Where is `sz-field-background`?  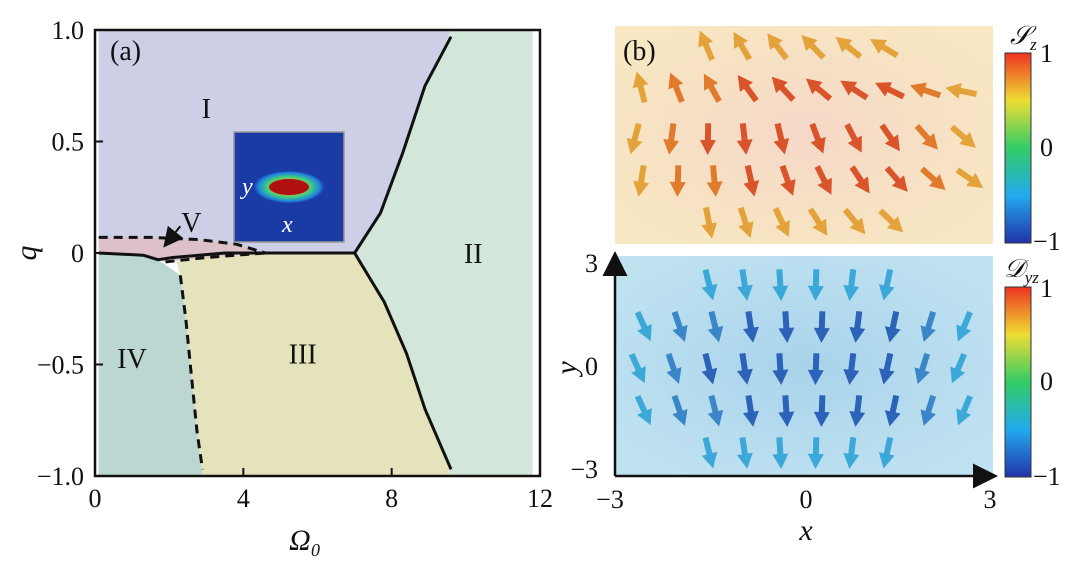
sz-field-background is located at coordinates (804, 135).